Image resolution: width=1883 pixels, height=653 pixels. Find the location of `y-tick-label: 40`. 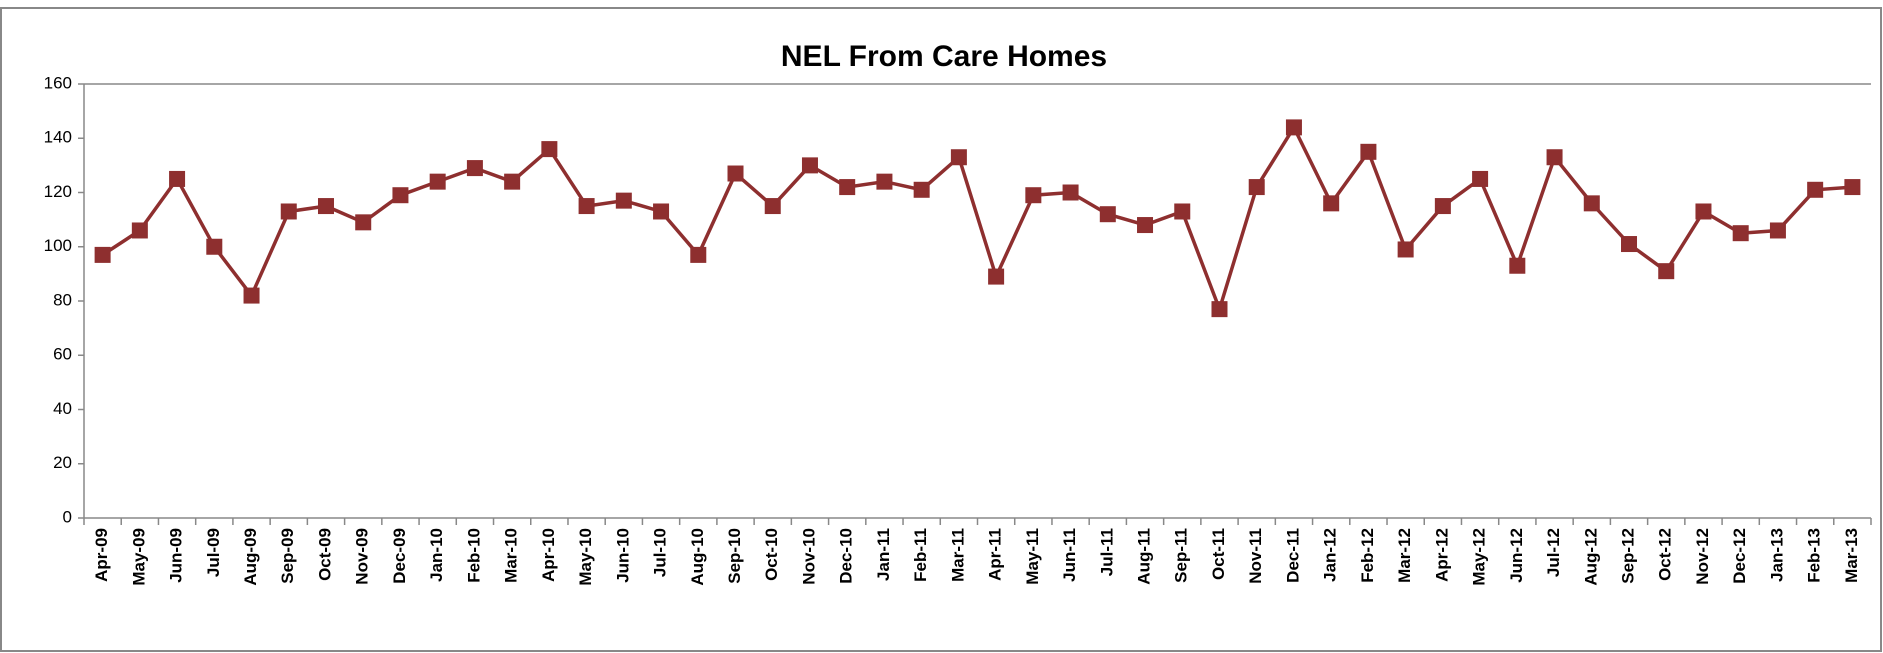

y-tick-label: 40 is located at coordinates (62, 408).